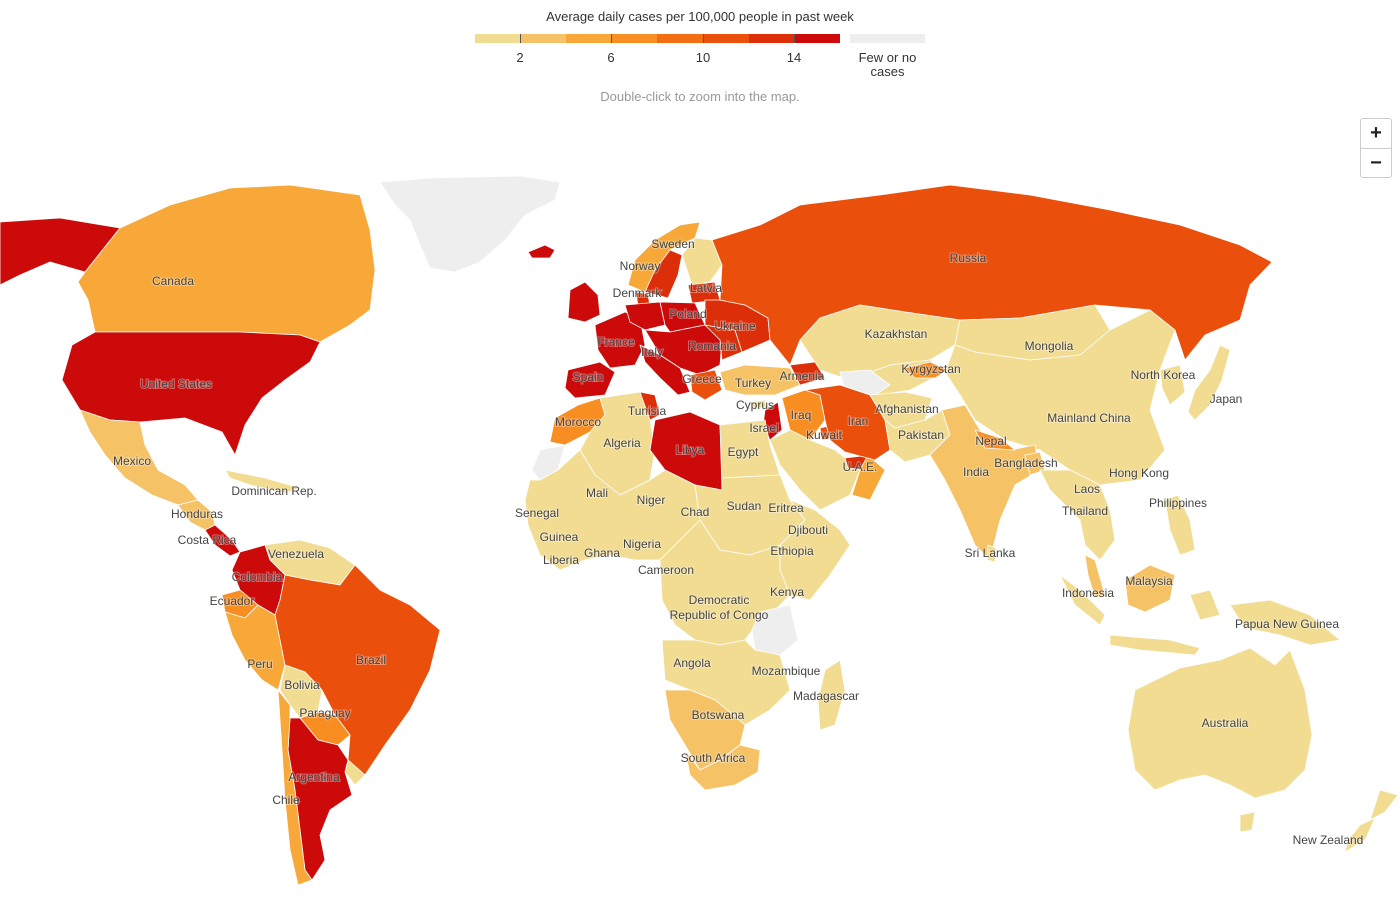  Describe the element at coordinates (1049, 346) in the screenshot. I see `country-label: Mongolia` at that location.